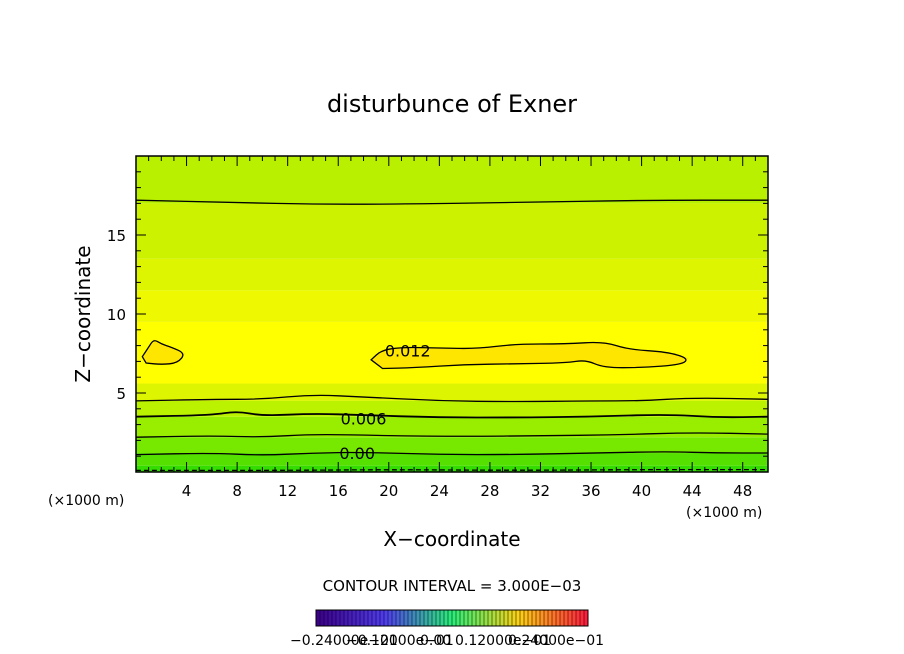  Describe the element at coordinates (116, 315) in the screenshot. I see `y-tick-label-1: 10` at that location.